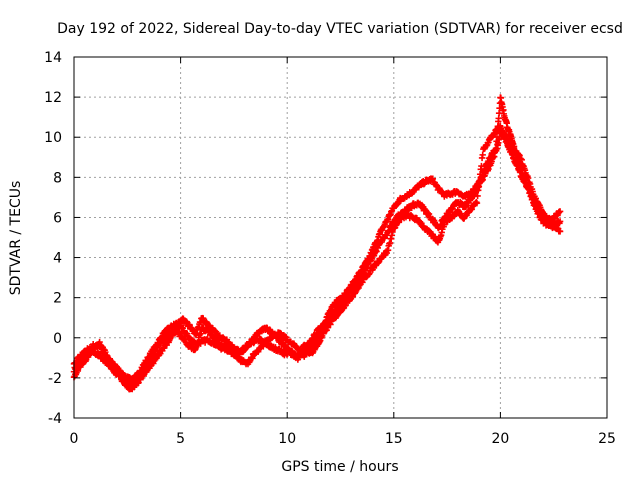  Describe the element at coordinates (57, 178) in the screenshot. I see `y-tick-label: 8` at that location.